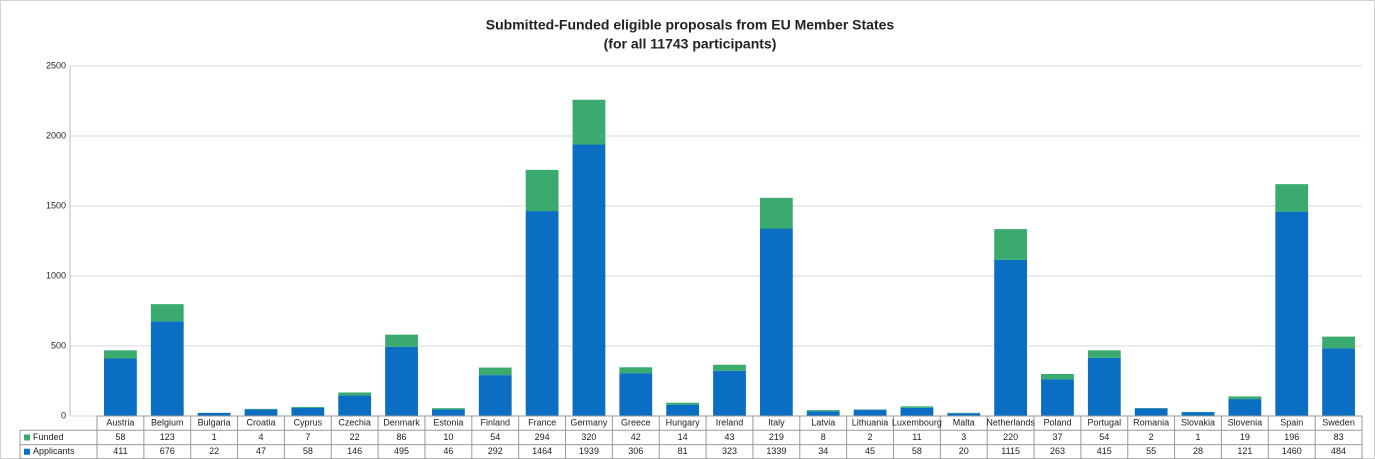 This screenshot has width=1375, height=459. I want to click on x-tick-label: Finland, so click(495, 423).